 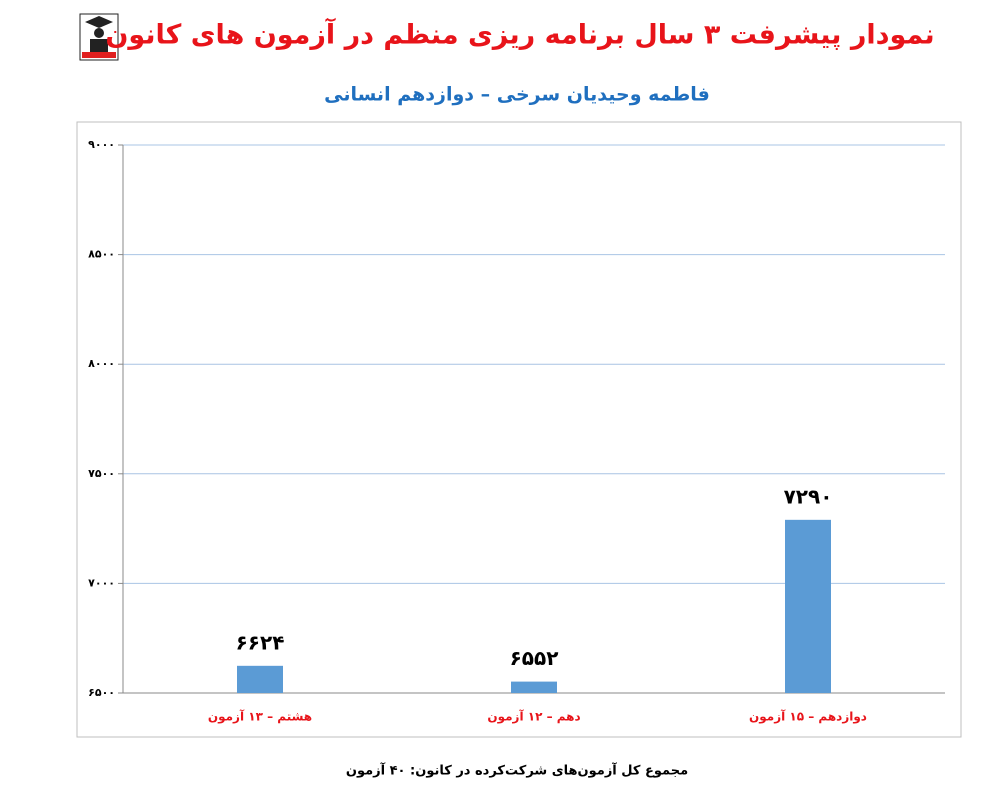 What do you see at coordinates (101, 473) in the screenshot?
I see `y-tick-label: ۷۵۰۰` at bounding box center [101, 473].